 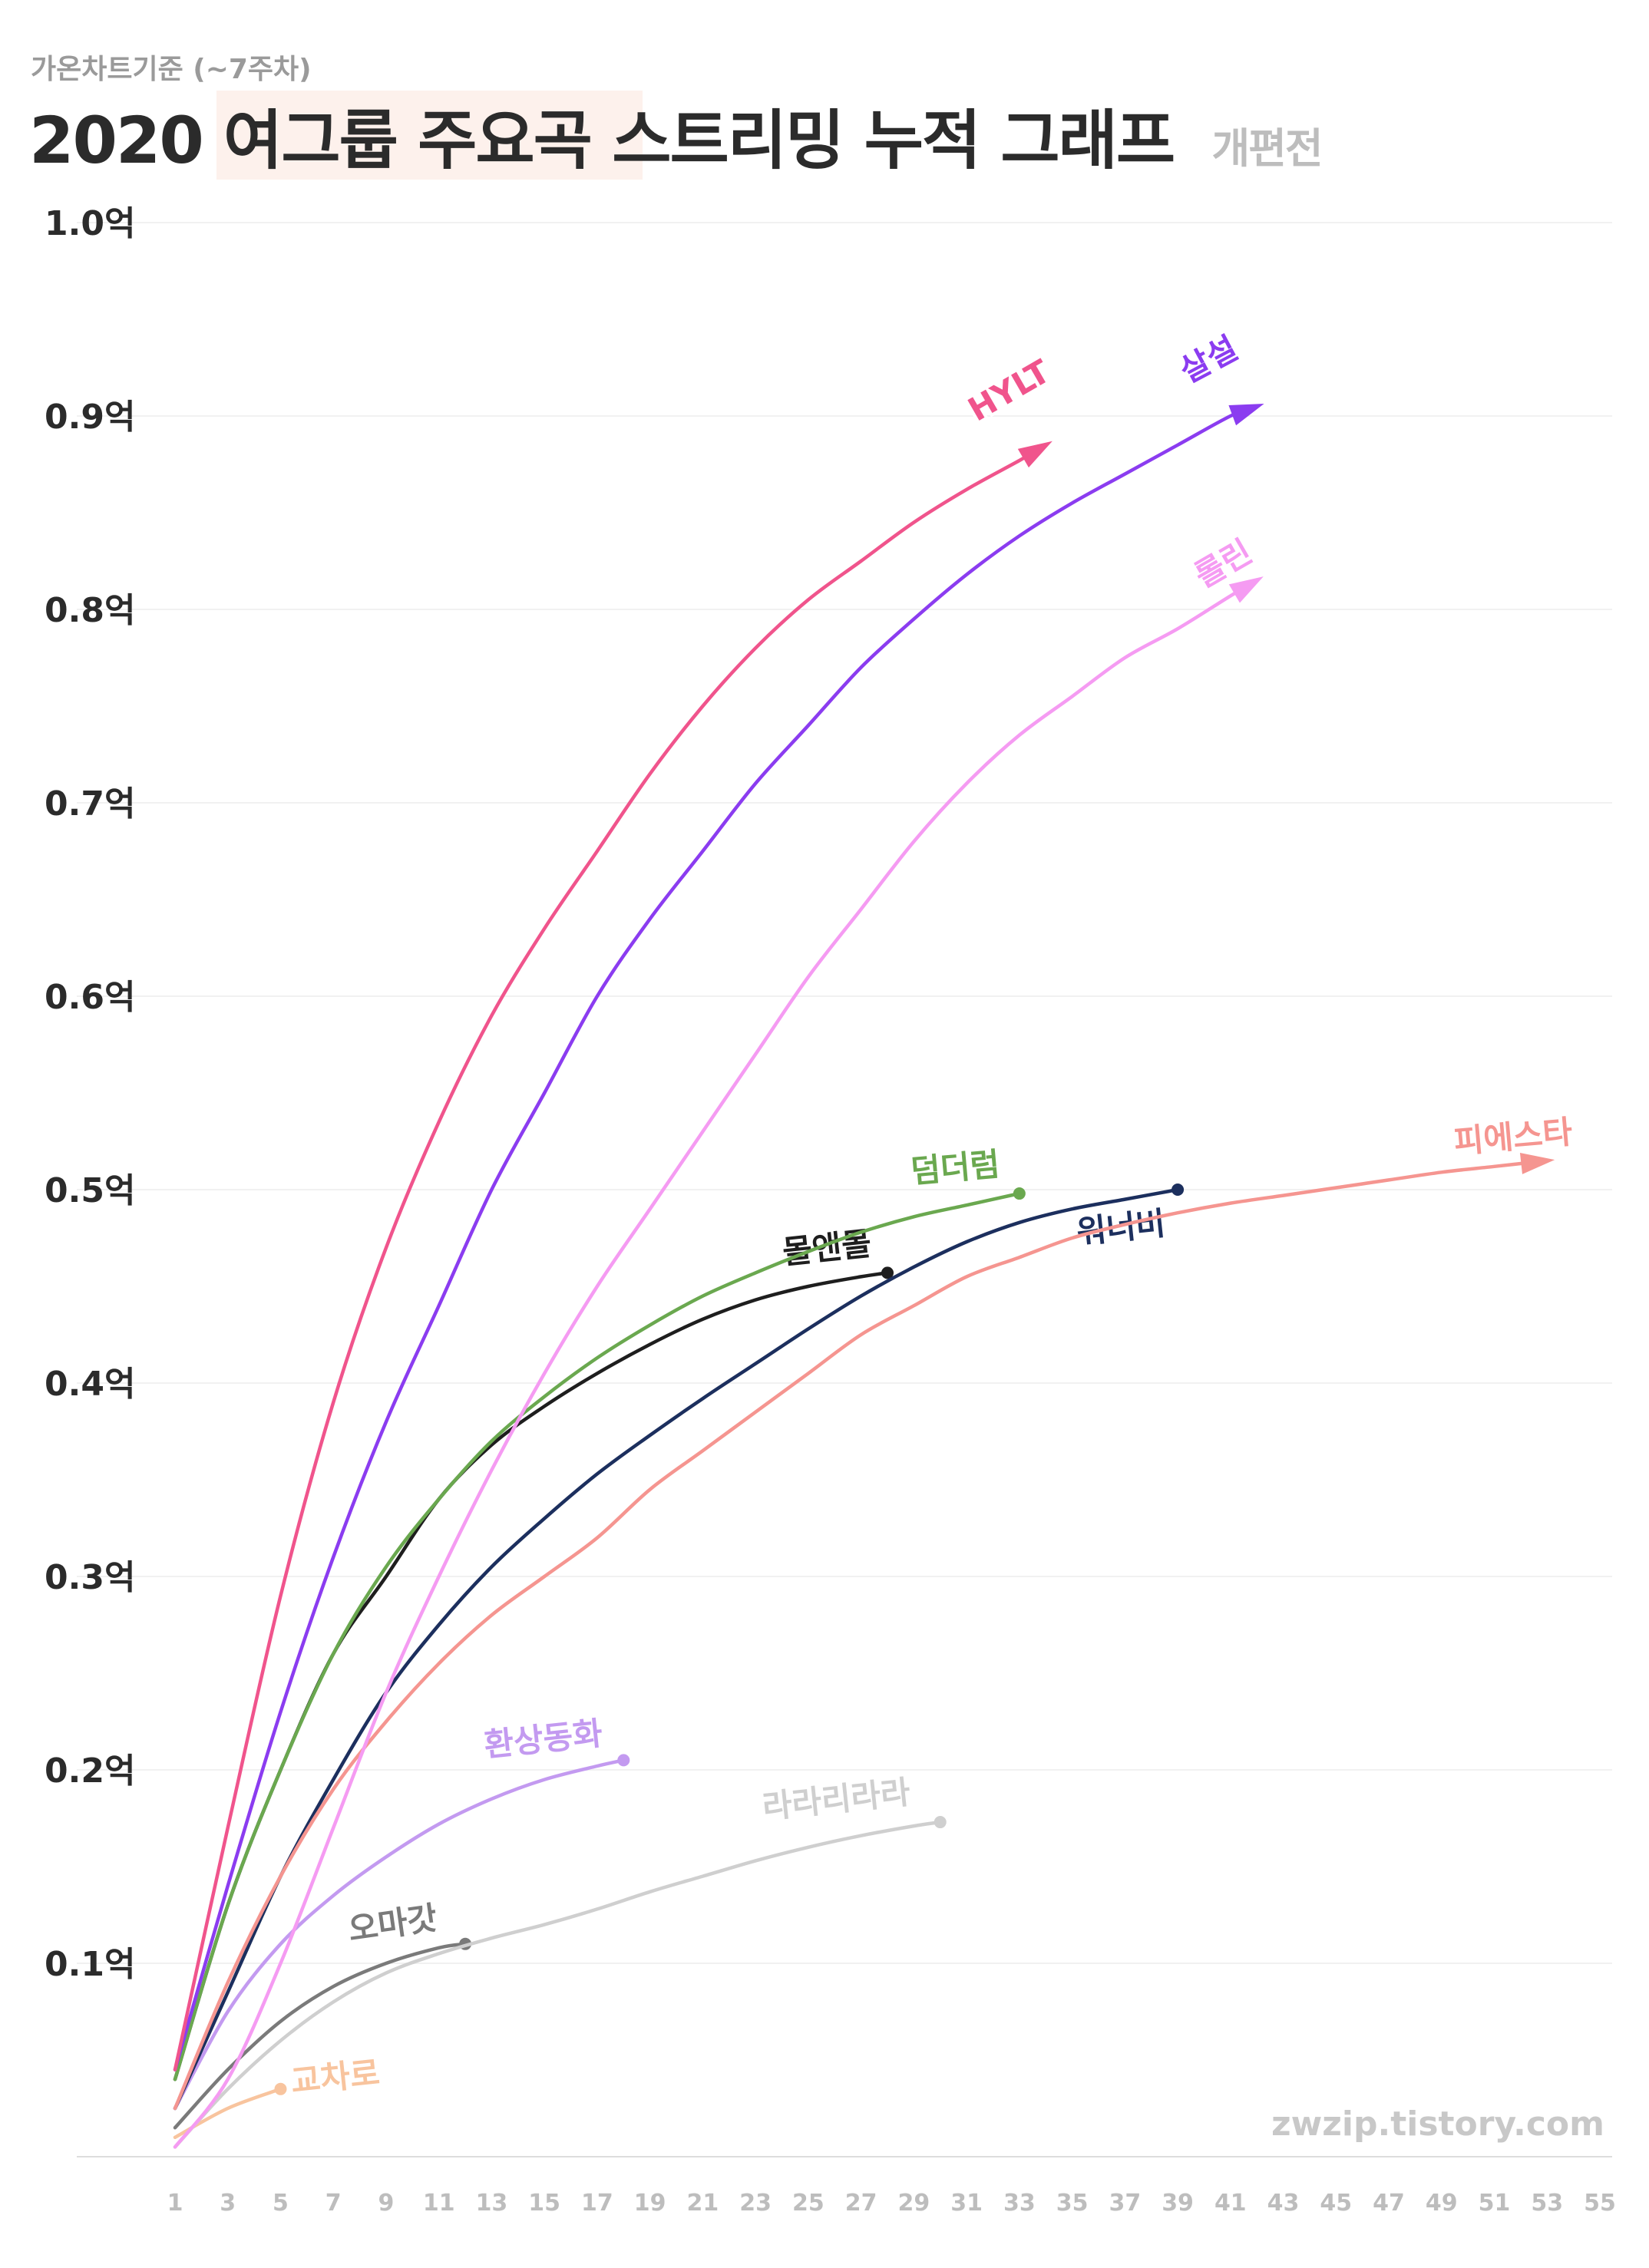 I want to click on x-tick-label: 41, so click(x=1230, y=2203).